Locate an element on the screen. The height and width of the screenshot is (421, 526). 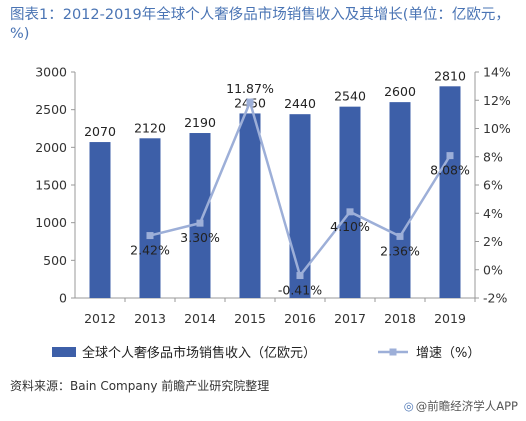
growth-value-label: 2.42% is located at coordinates (150, 250).